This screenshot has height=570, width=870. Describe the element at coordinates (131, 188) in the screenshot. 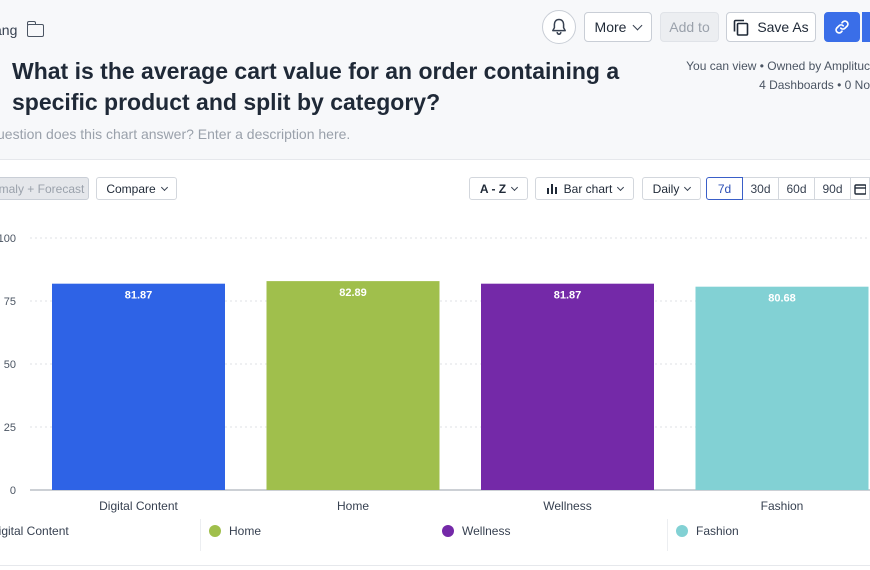

I see `compare-label: Compare` at that location.